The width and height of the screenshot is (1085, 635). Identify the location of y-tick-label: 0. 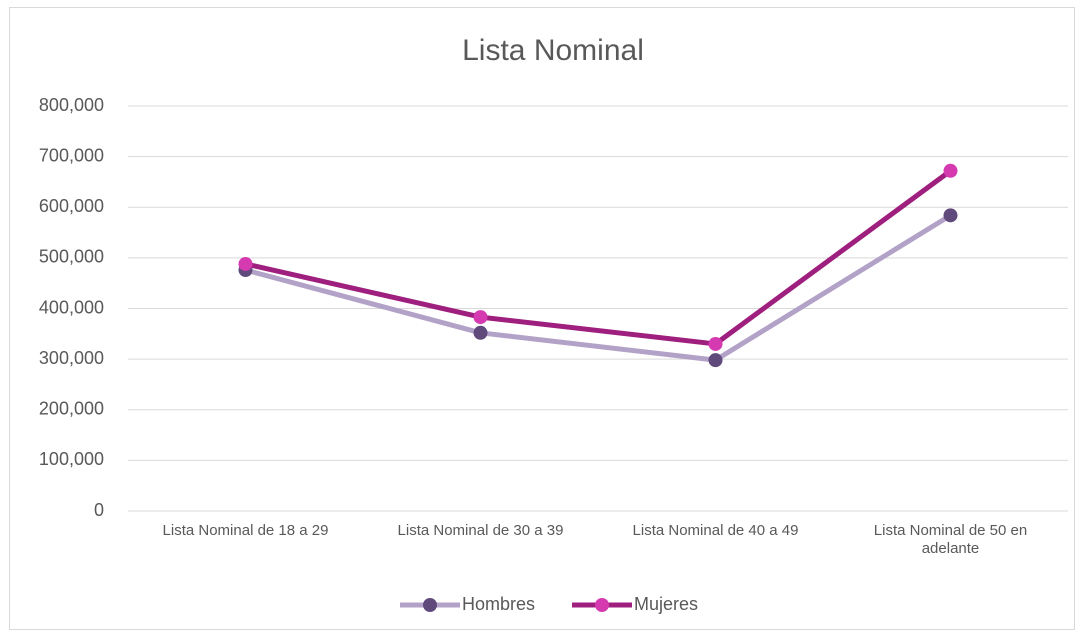
(99, 510).